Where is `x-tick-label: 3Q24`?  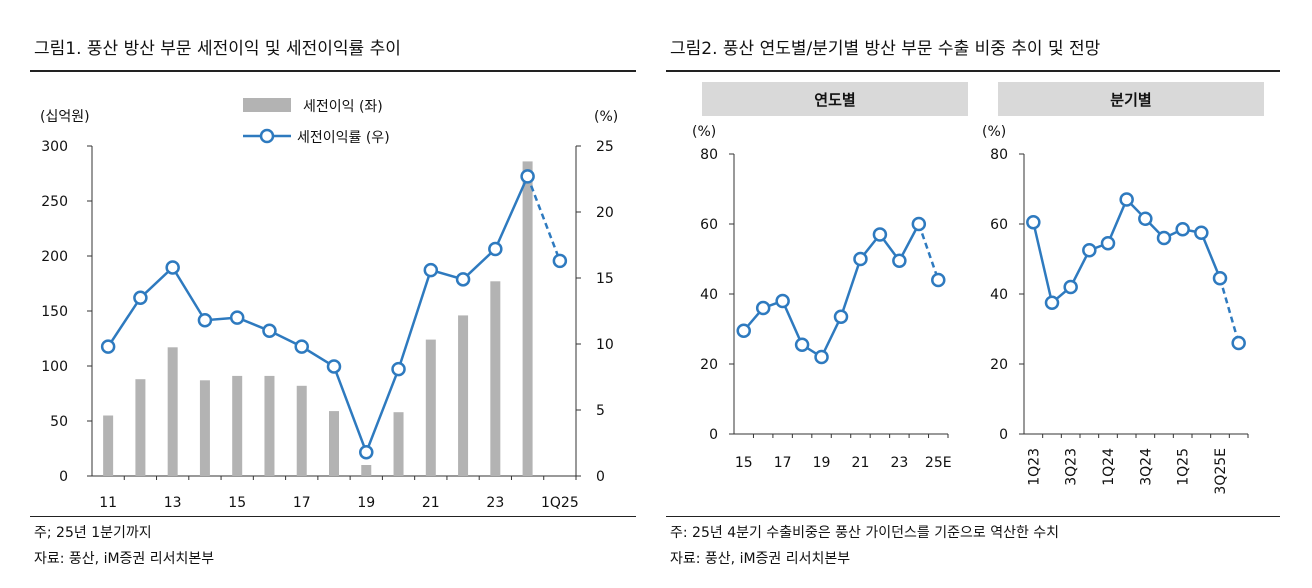
x-tick-label: 3Q24 is located at coordinates (1146, 467).